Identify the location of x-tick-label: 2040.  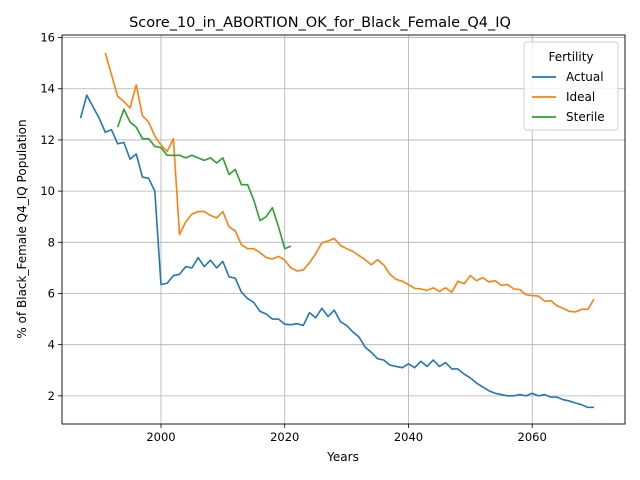
(408, 437).